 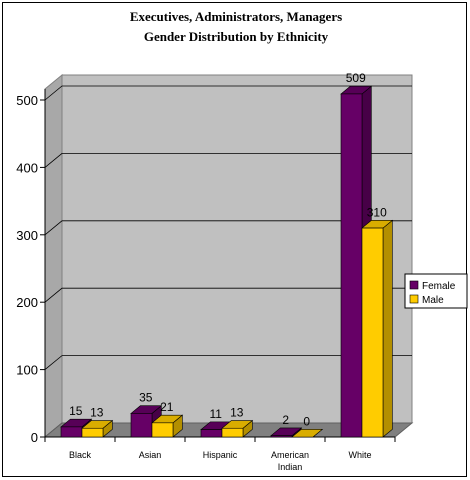 What do you see at coordinates (27, 235) in the screenshot?
I see `y-tick-label: 300` at bounding box center [27, 235].